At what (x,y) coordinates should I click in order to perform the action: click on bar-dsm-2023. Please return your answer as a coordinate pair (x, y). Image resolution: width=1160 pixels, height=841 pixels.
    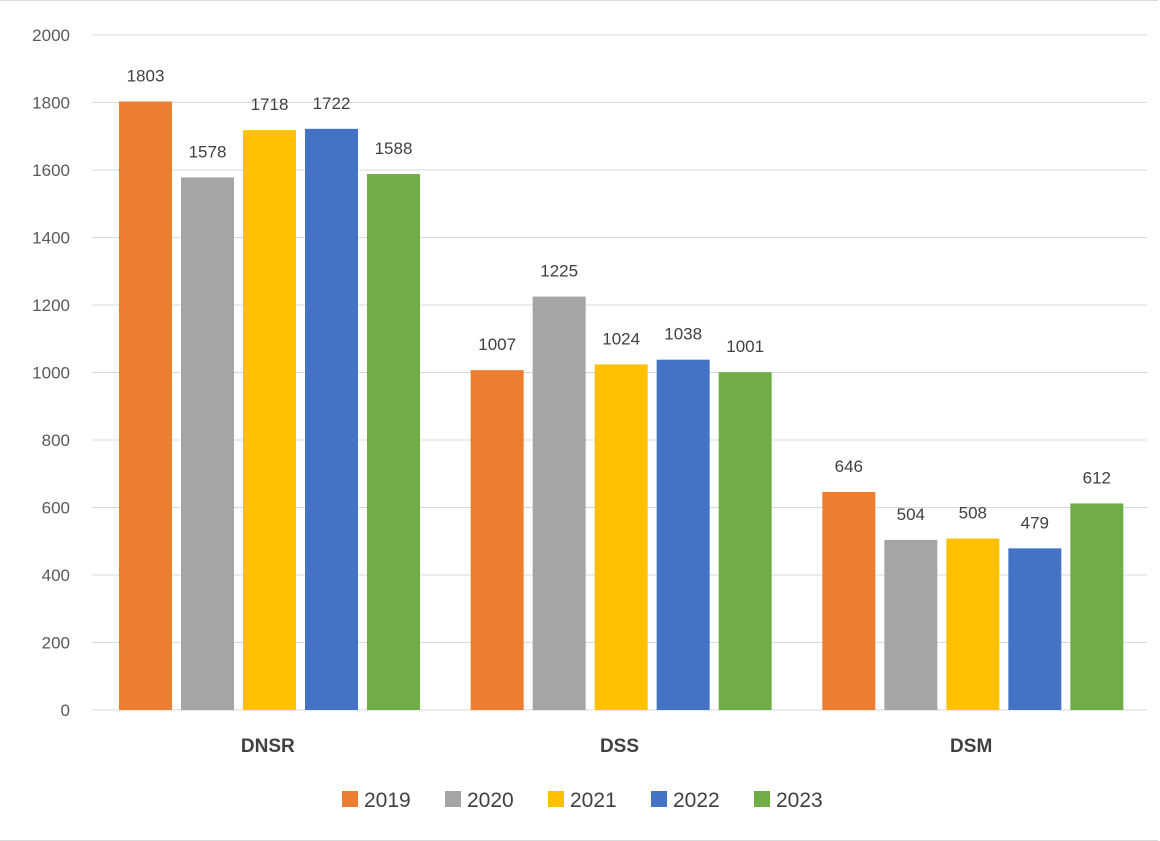
    Looking at the image, I should click on (1097, 606).